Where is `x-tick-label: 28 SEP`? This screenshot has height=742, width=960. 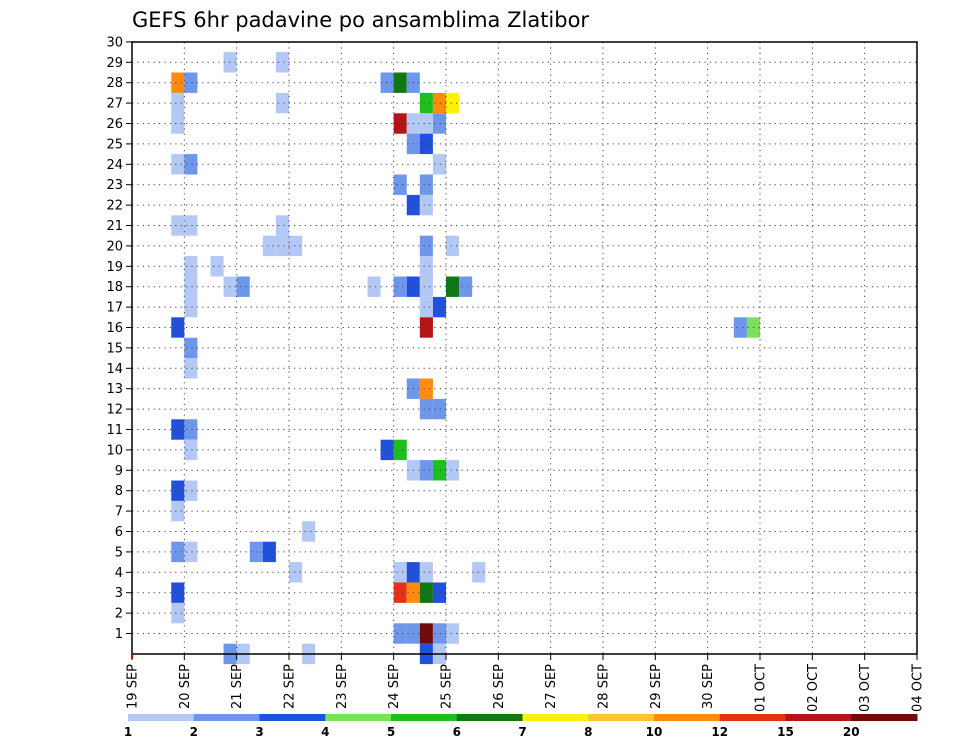
x-tick-label: 28 SEP is located at coordinates (604, 686).